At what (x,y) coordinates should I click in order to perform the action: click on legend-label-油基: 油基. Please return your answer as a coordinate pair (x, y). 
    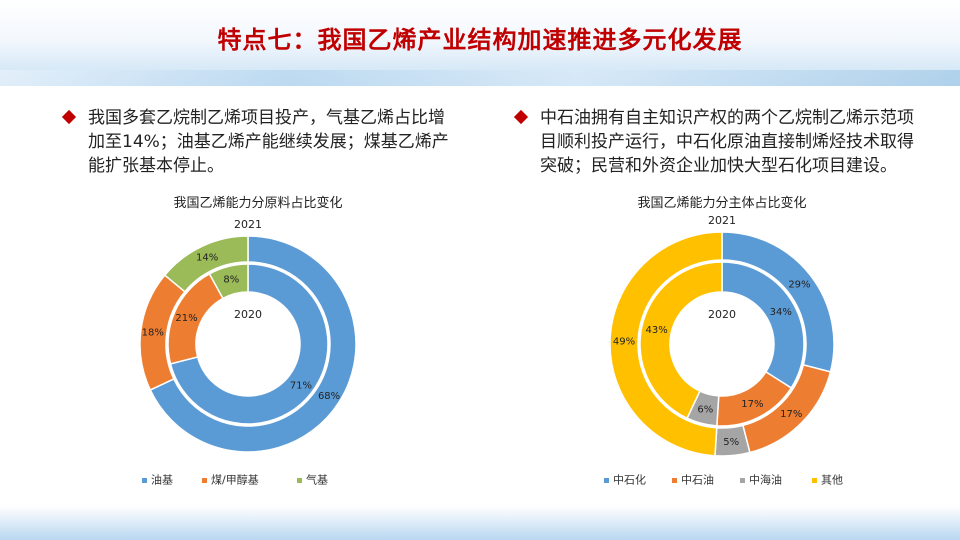
    Looking at the image, I should click on (162, 480).